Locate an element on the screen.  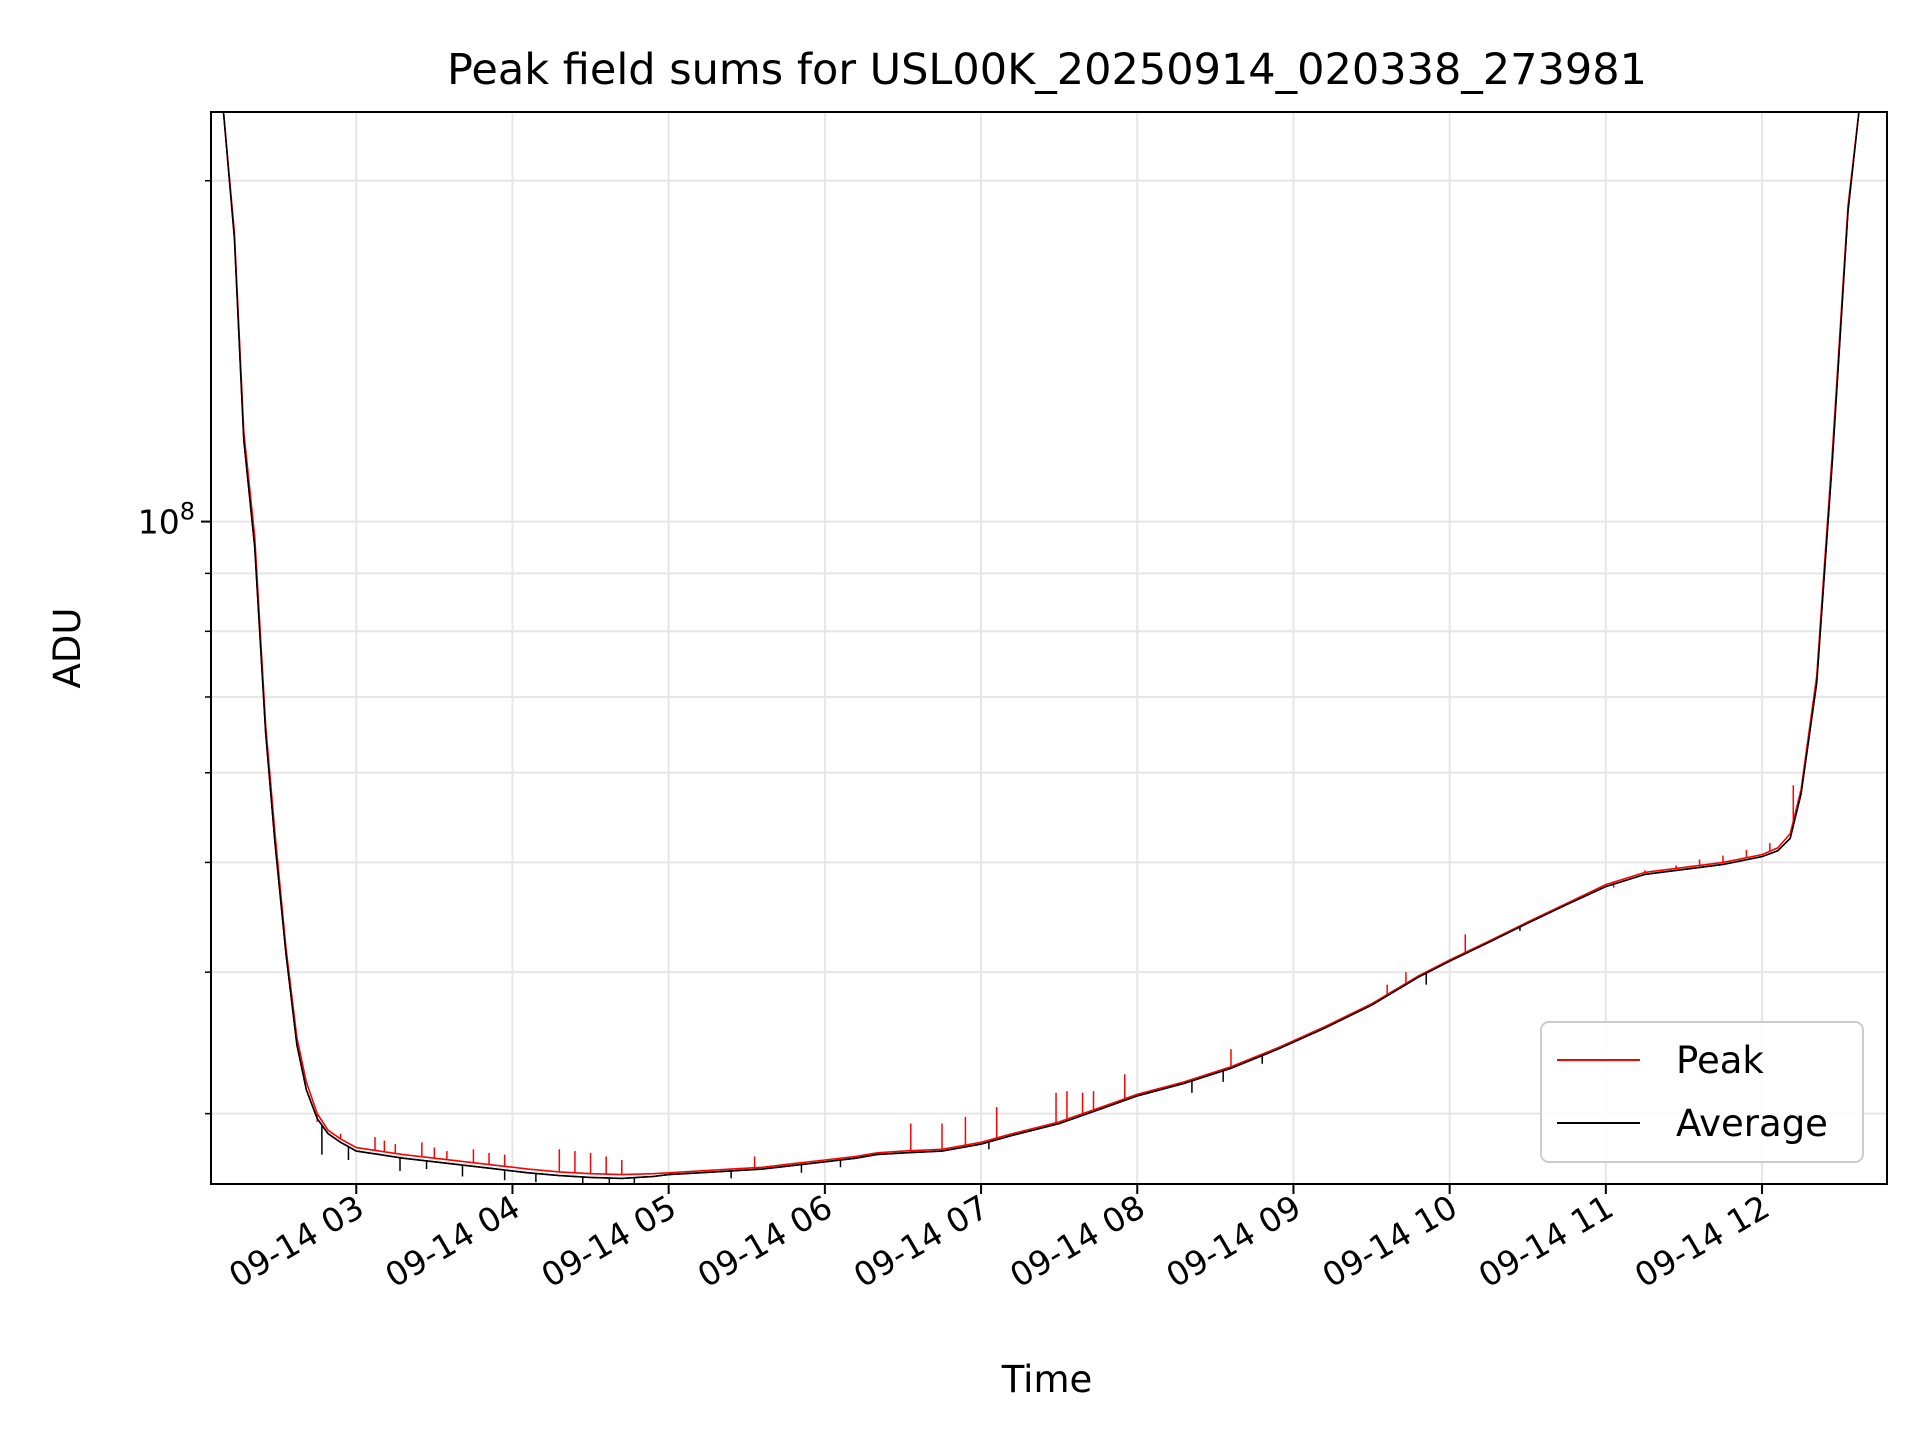
legend-label-peak: Peak is located at coordinates (1720, 1060).